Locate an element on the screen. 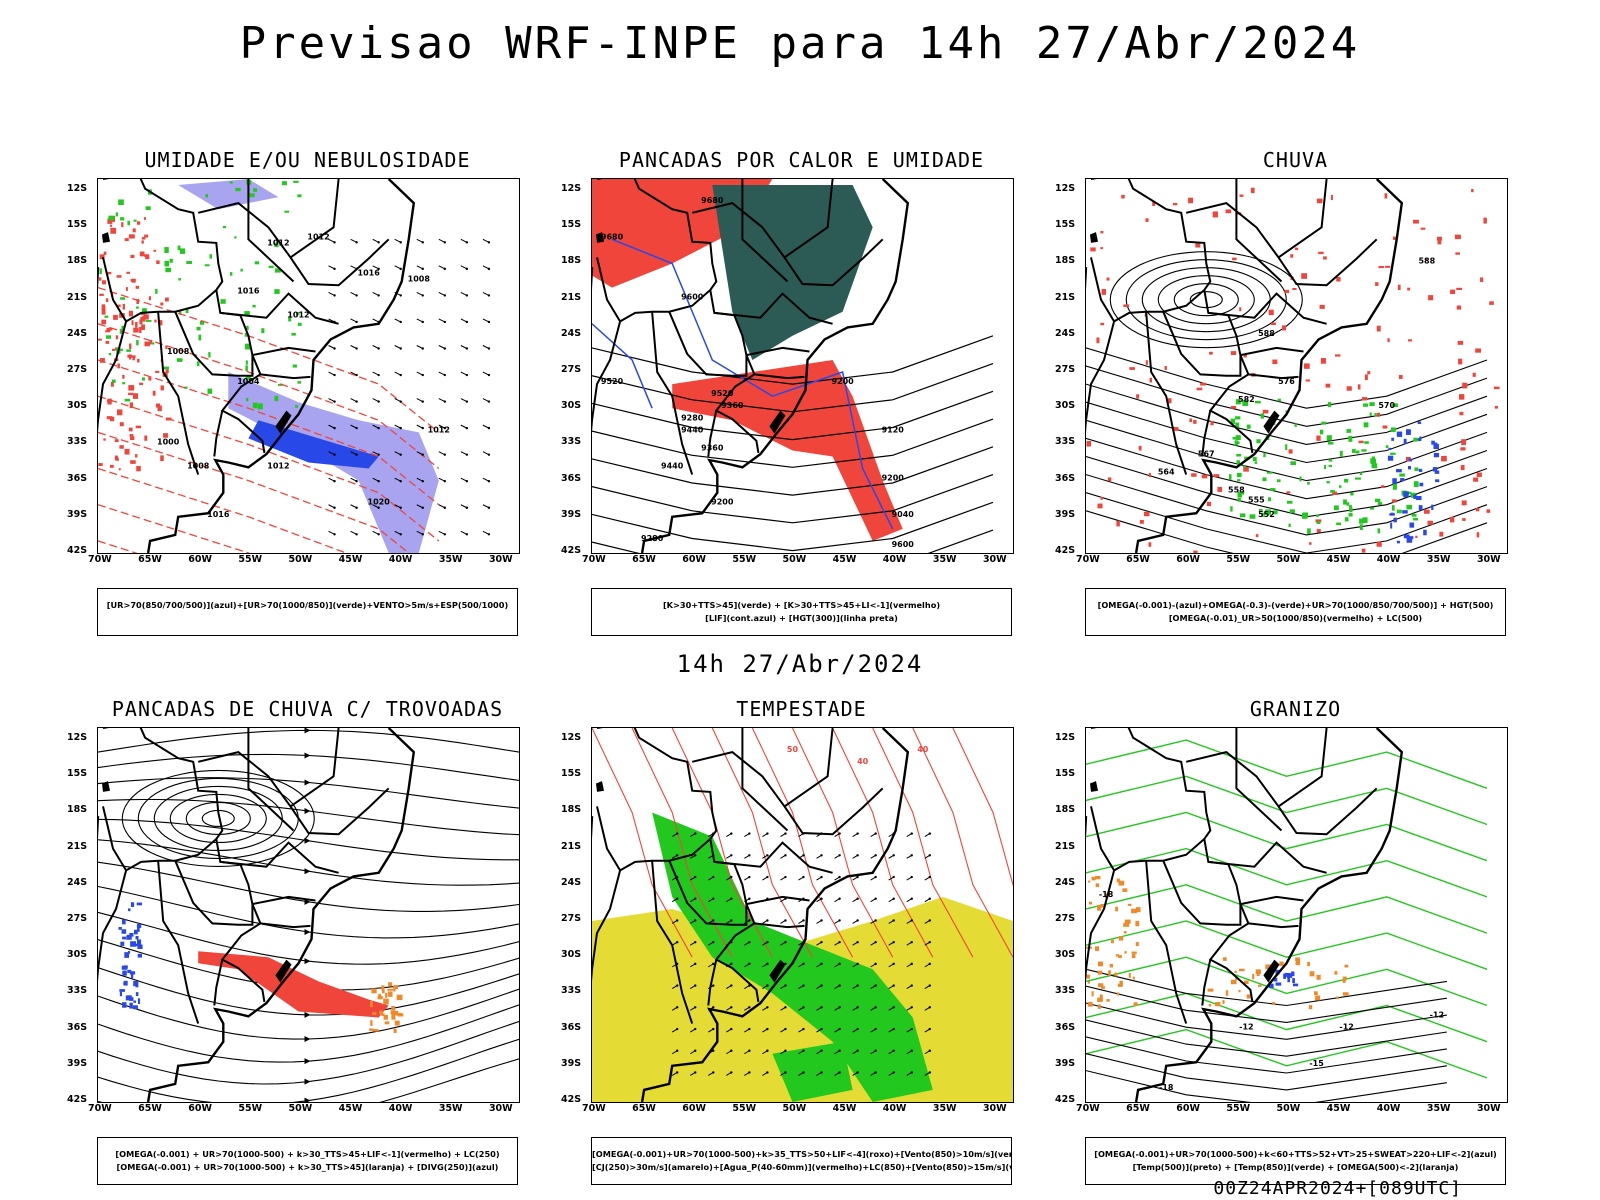  lat-tick-label: 18S is located at coordinates (77, 810).